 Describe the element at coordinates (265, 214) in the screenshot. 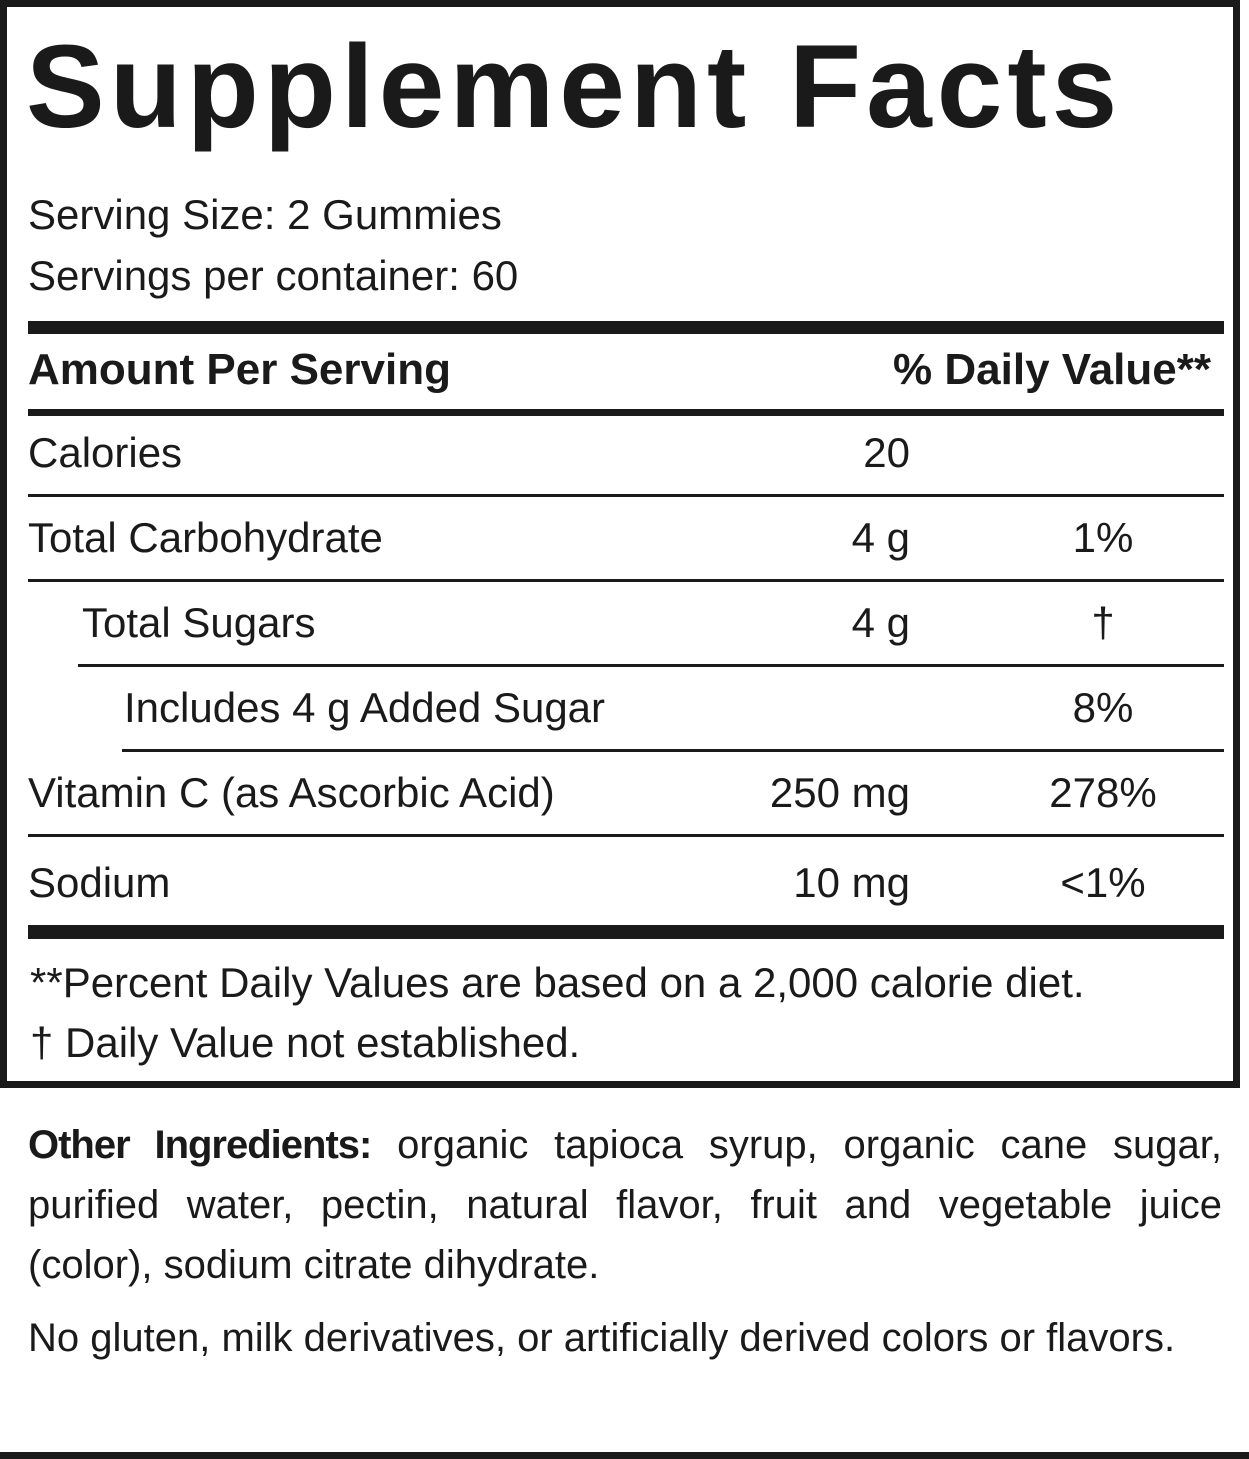

I see `serving-size: Serving Size: 2 Gummies` at that location.